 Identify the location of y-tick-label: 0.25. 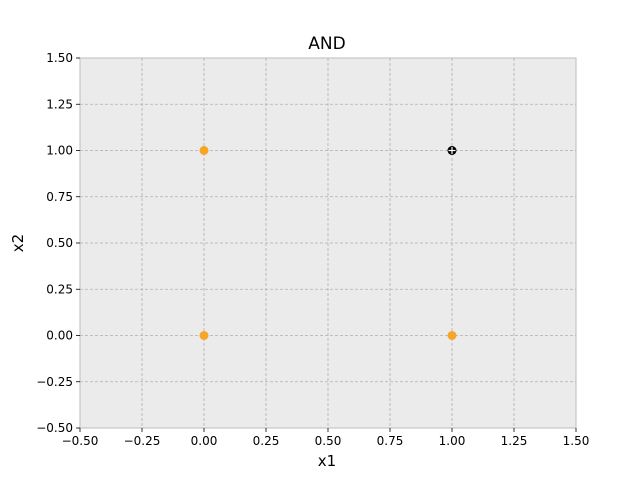
(59, 289).